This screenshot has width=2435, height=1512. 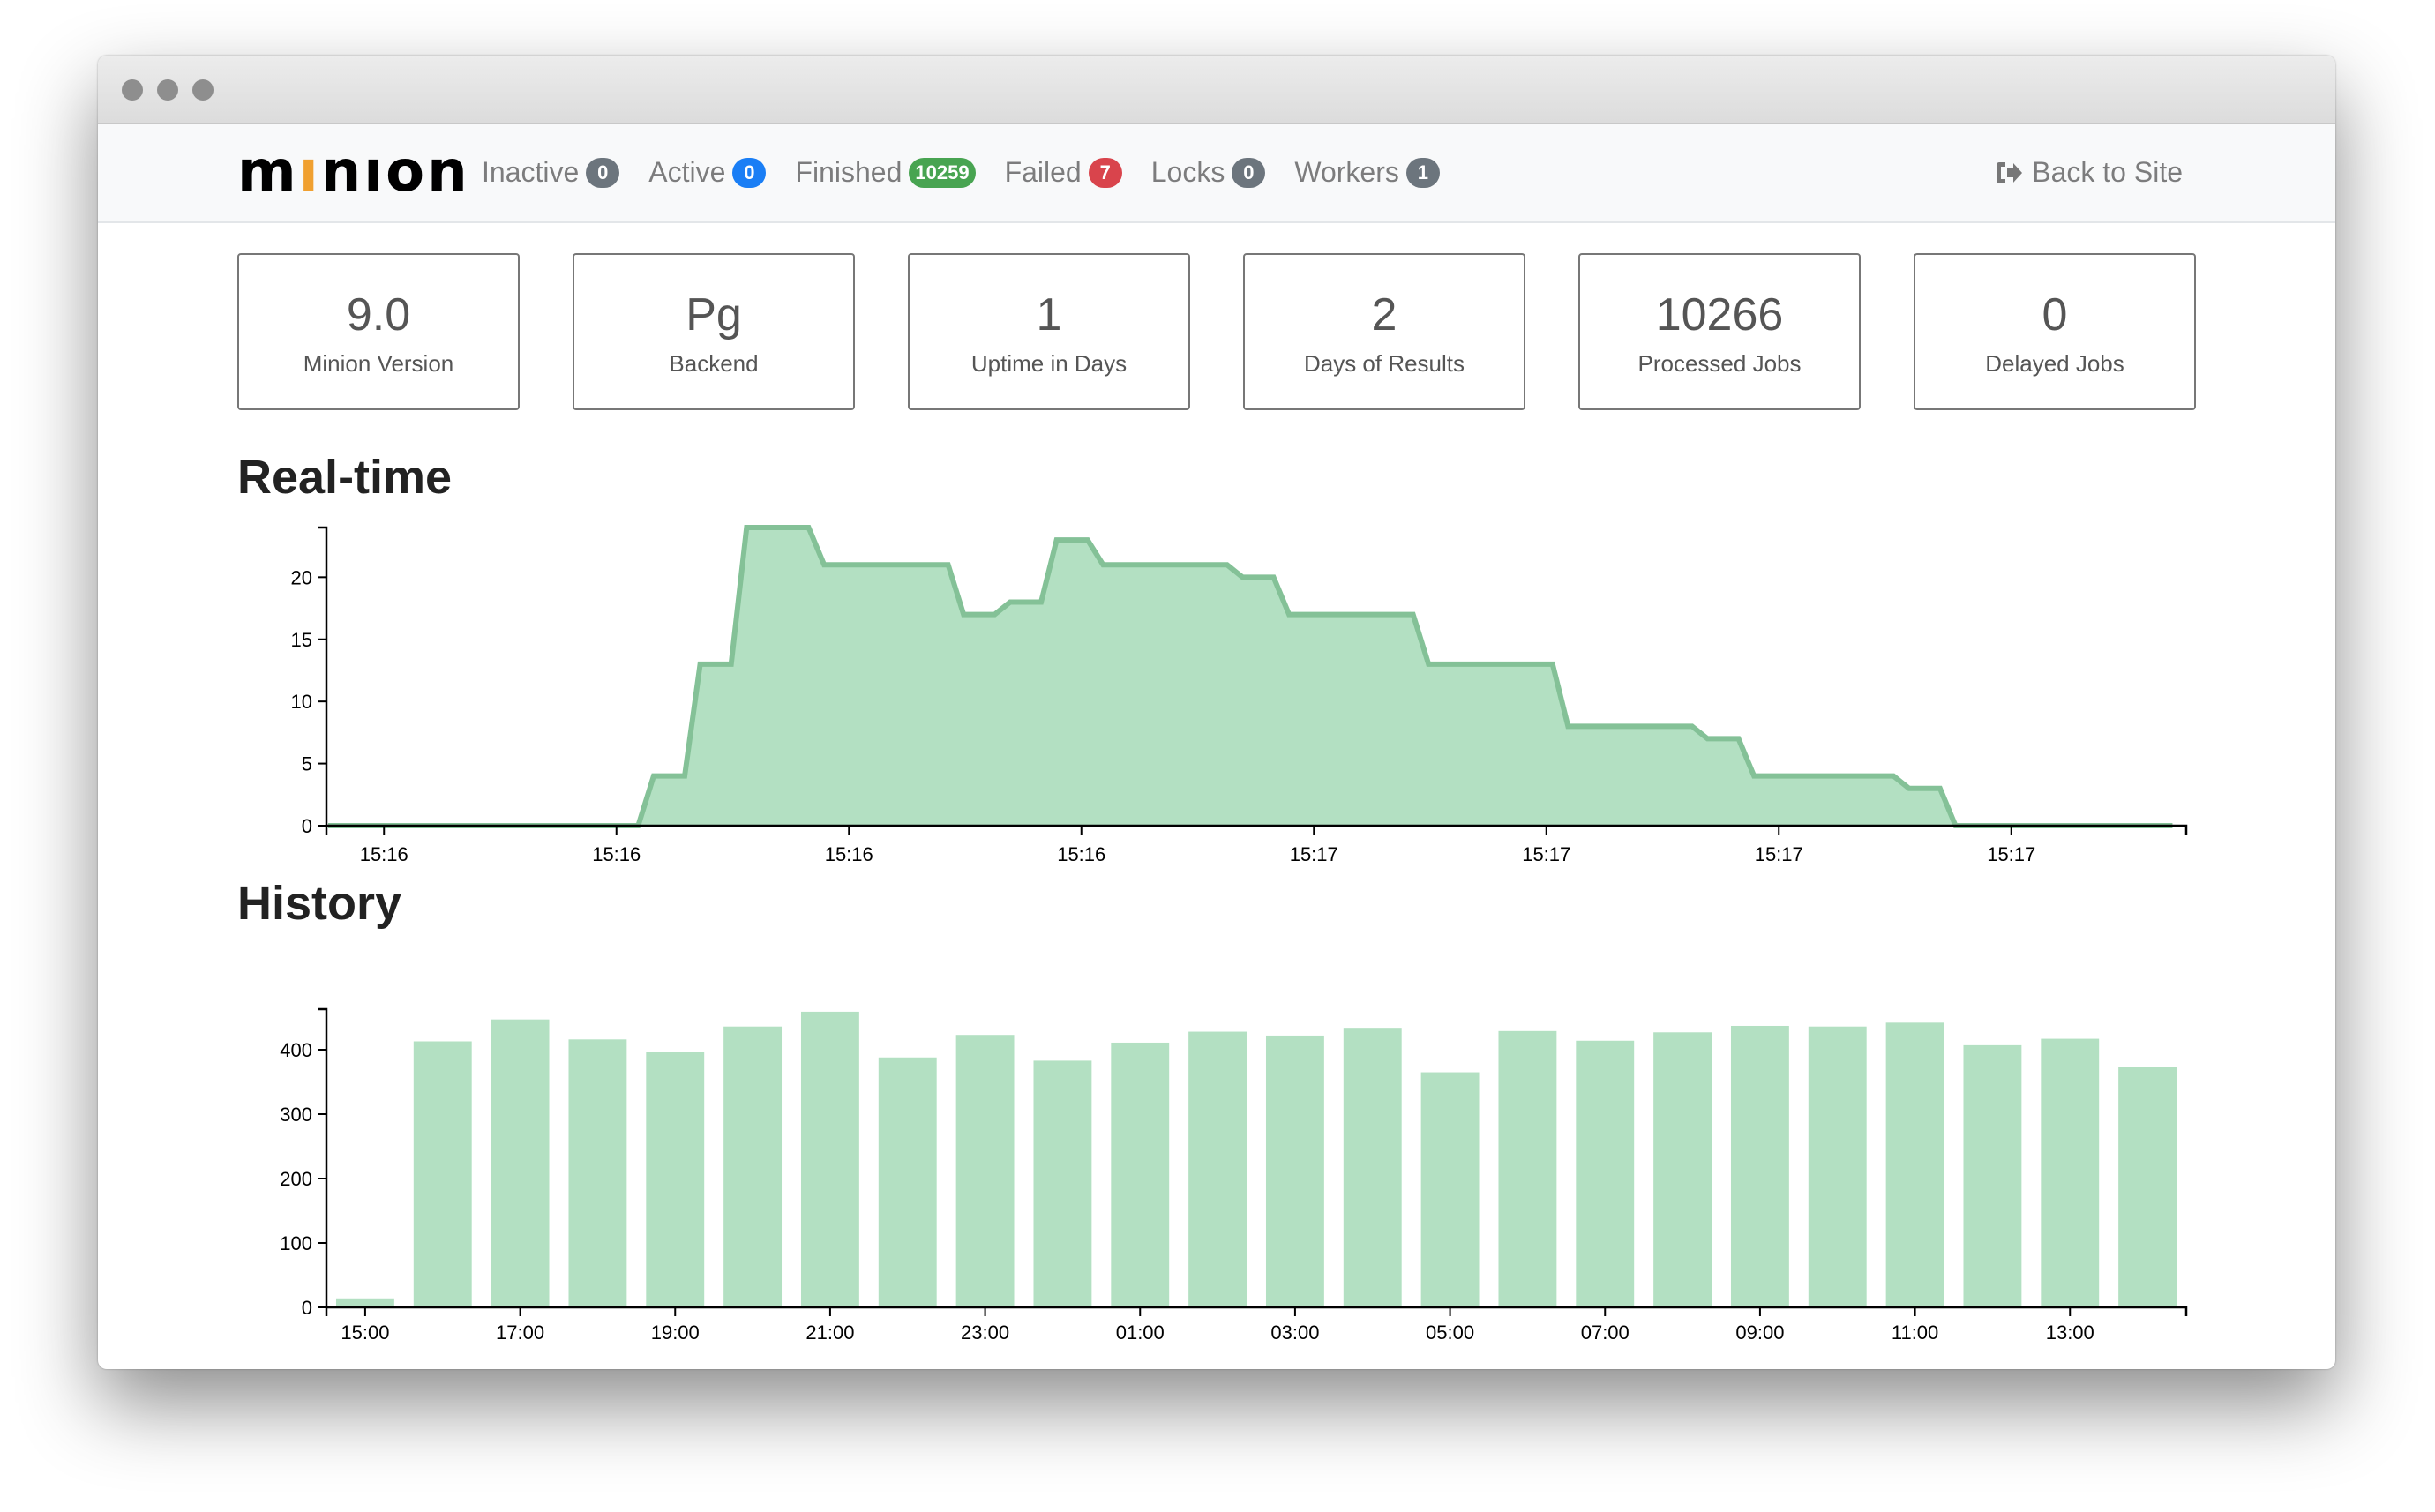 What do you see at coordinates (1043, 172) in the screenshot?
I see `nav-label: Failed` at bounding box center [1043, 172].